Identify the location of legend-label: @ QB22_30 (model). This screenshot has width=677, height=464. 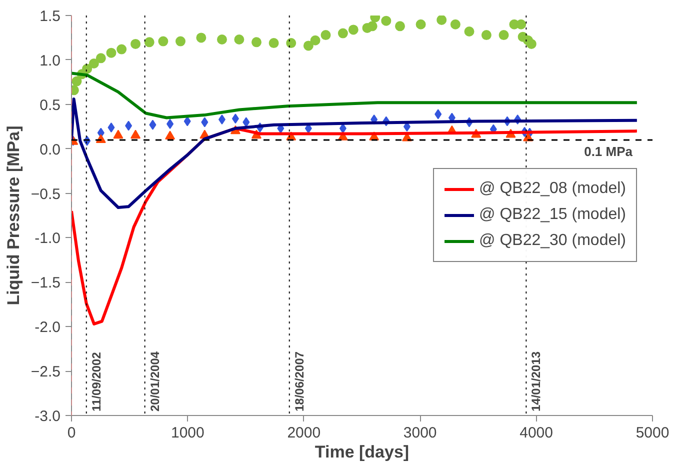
(552, 241).